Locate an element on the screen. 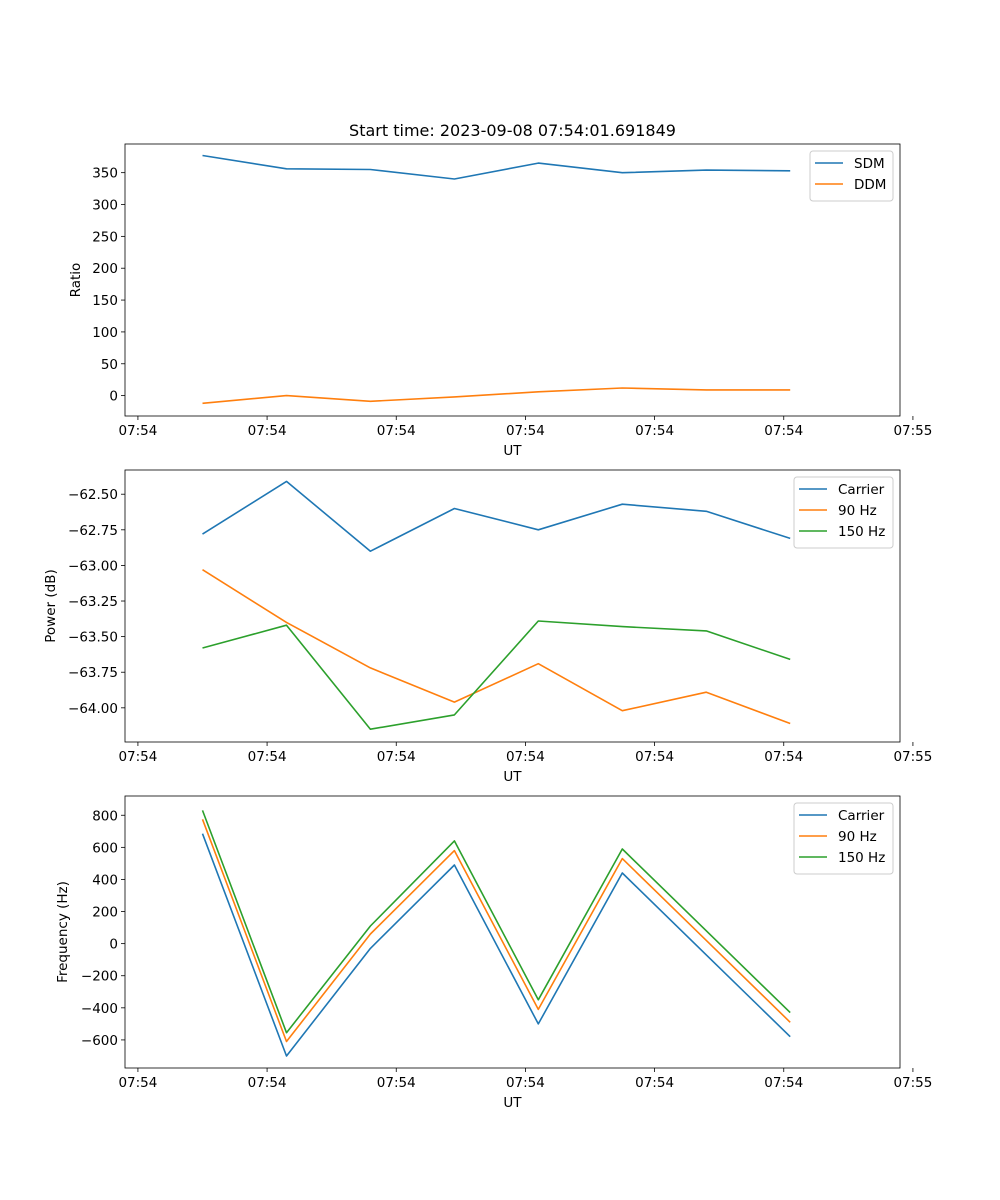 The image size is (1000, 1200). y-tick-label: 350 is located at coordinates (105, 174).